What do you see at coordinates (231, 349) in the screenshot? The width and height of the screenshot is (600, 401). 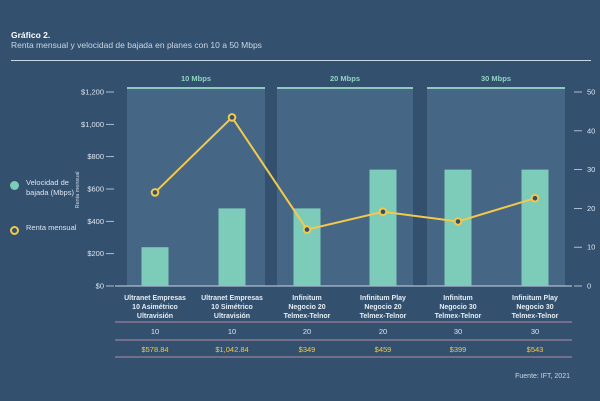 I see `table-cell: $1,042.84` at bounding box center [231, 349].